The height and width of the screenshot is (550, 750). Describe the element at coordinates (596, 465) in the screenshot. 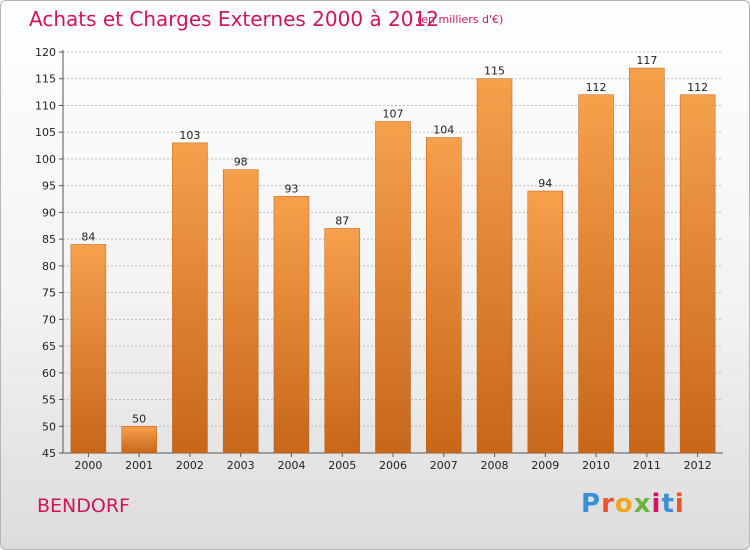

I see `x-tick-label-2010: 2010` at that location.